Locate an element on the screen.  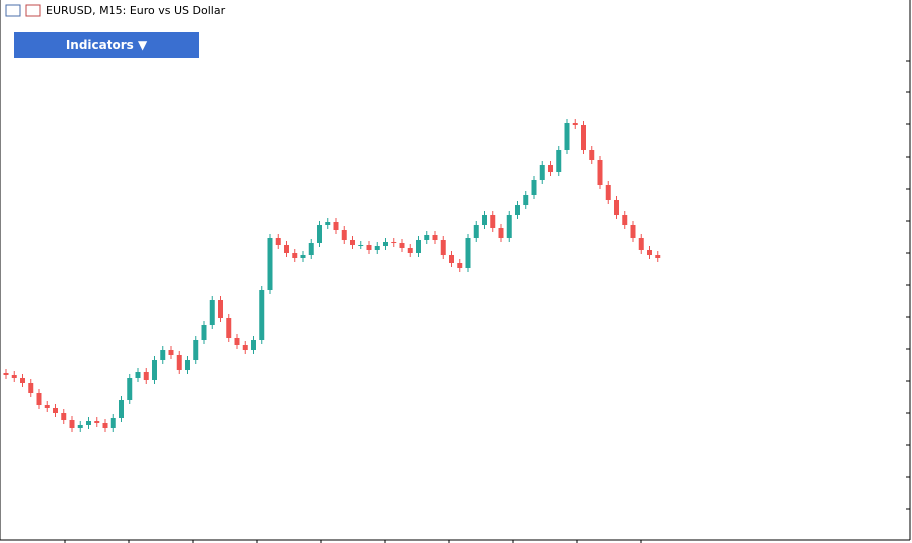
indicators-button: Indicators ▼ is located at coordinates (106, 45).